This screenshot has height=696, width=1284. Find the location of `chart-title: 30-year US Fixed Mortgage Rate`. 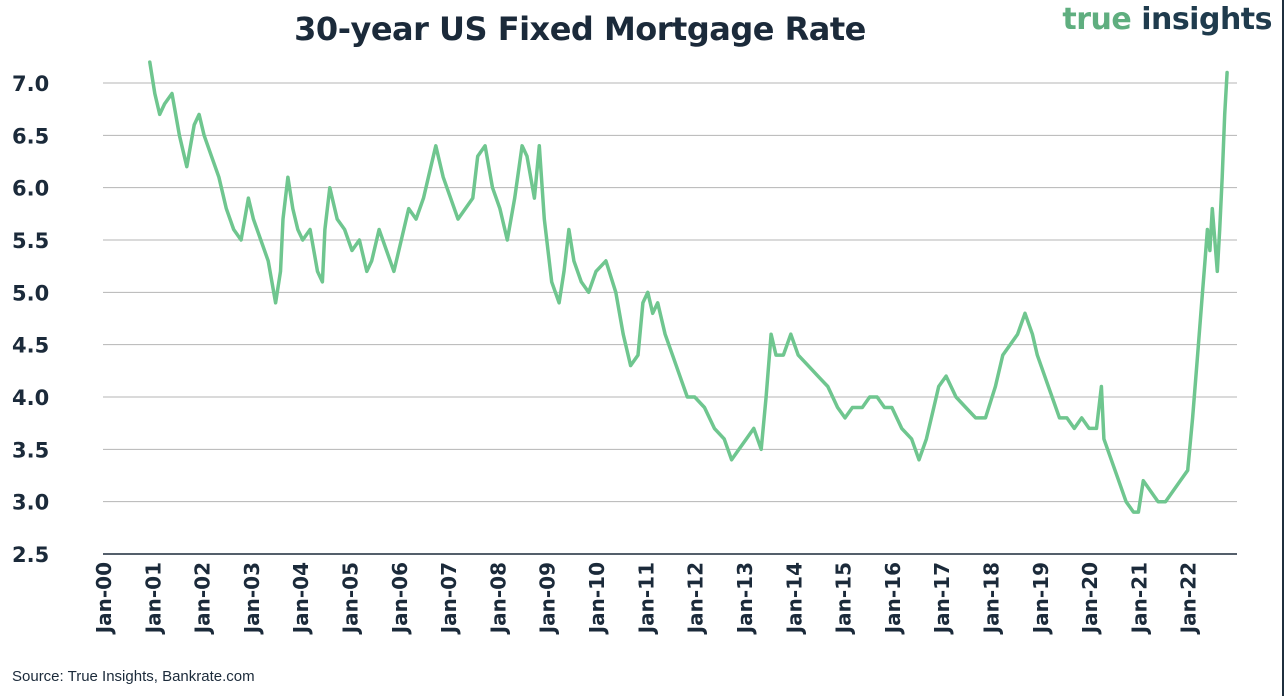

chart-title: 30-year US Fixed Mortgage Rate is located at coordinates (580, 29).